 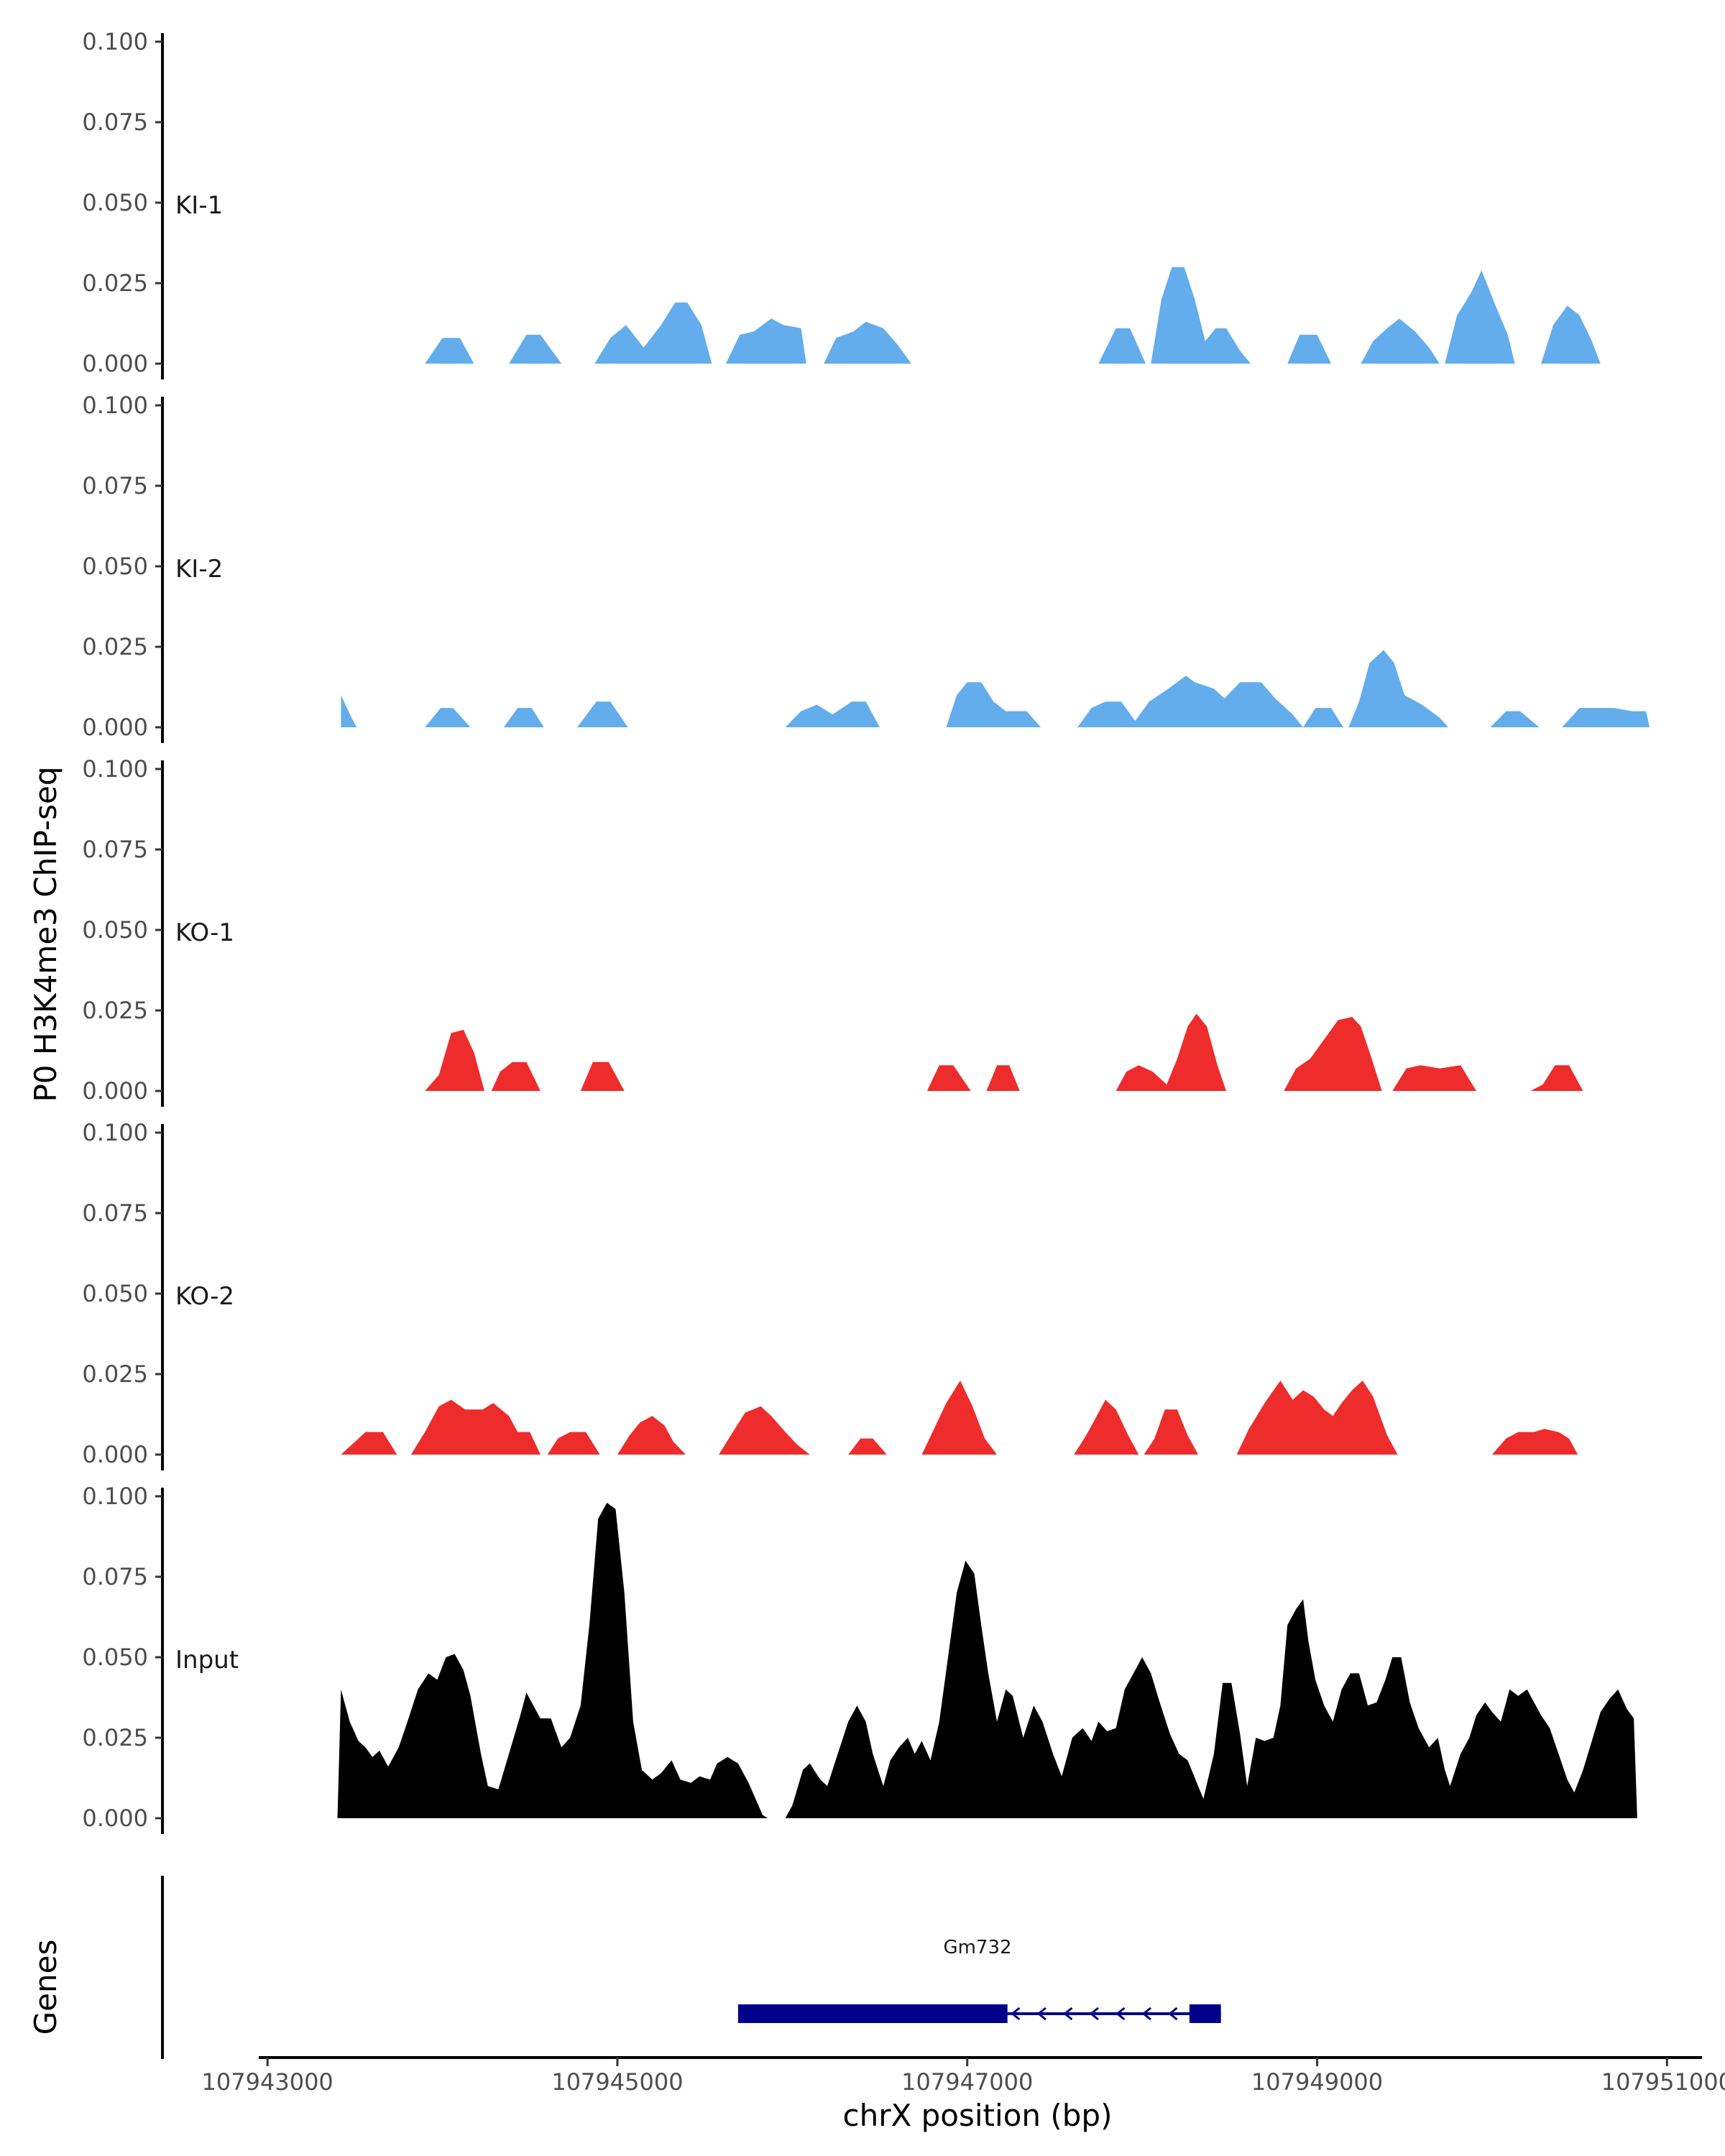 I want to click on x-tick-label: 107951000, so click(x=1663, y=2082).